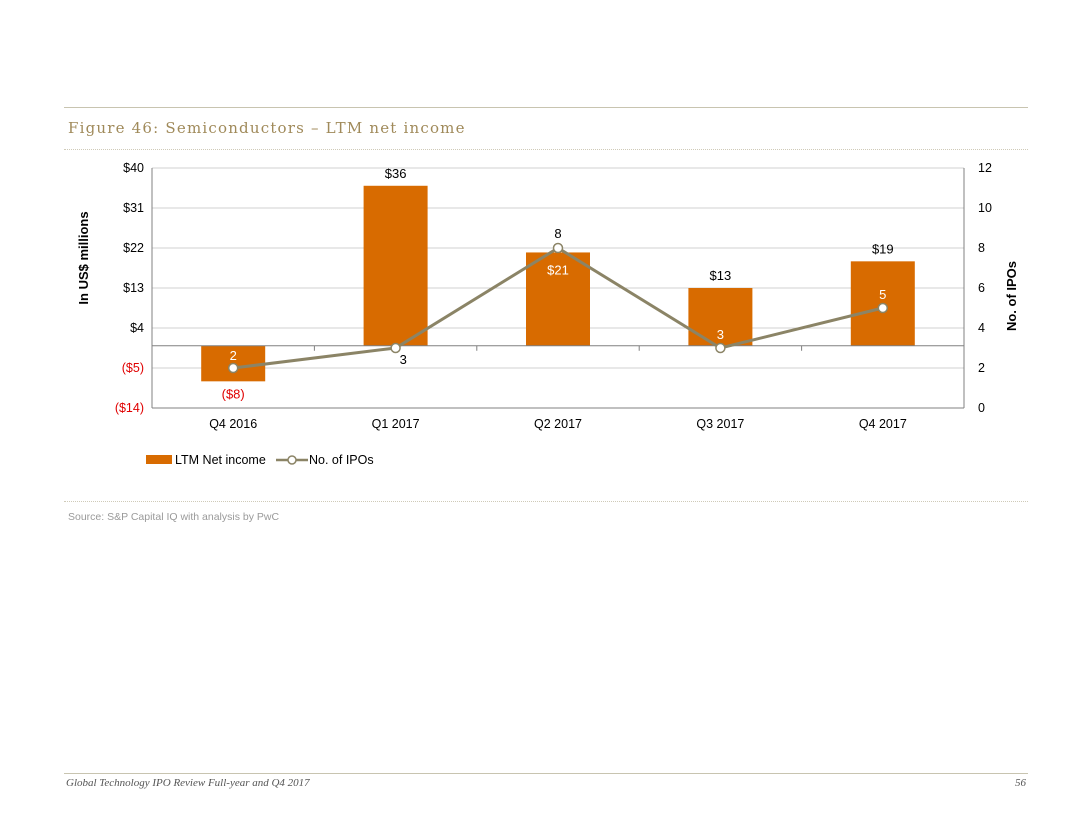 The width and height of the screenshot is (1080, 835). I want to click on y-tick-label: ($14), so click(129, 408).